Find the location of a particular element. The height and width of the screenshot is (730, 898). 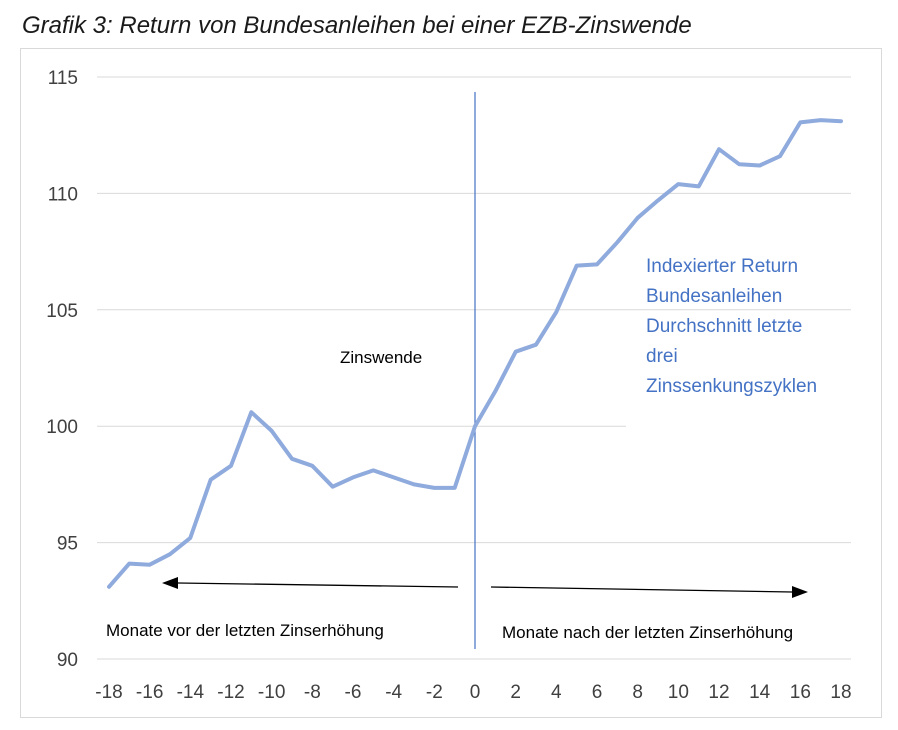

x-tick-label: -8 is located at coordinates (312, 692).